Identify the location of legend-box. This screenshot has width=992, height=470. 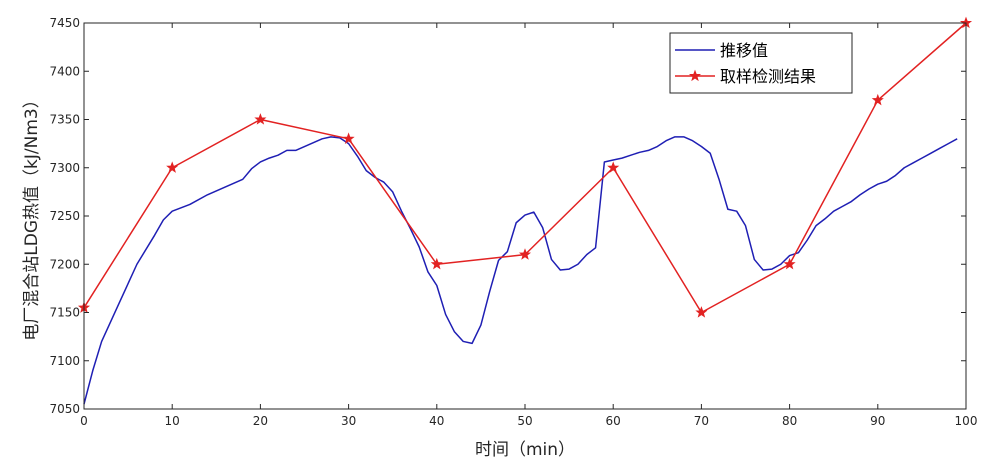
(761, 63).